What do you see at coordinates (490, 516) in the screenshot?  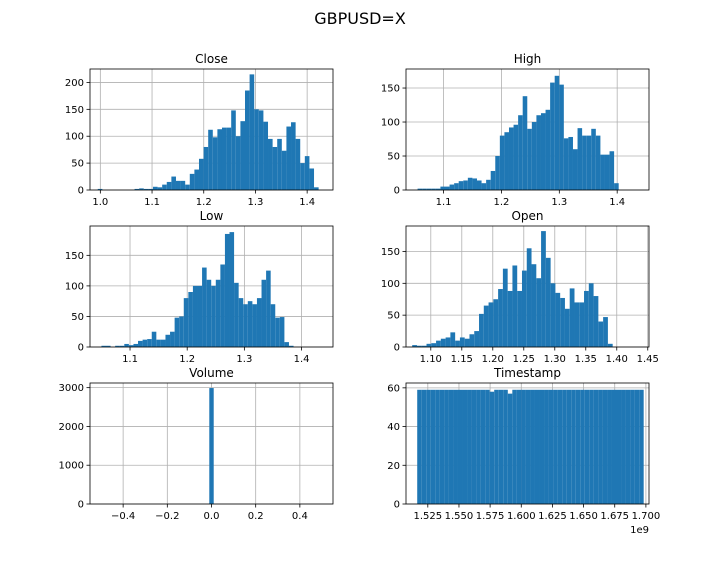 I see `timestamp-xtick-label-2: 1.575` at bounding box center [490, 516].